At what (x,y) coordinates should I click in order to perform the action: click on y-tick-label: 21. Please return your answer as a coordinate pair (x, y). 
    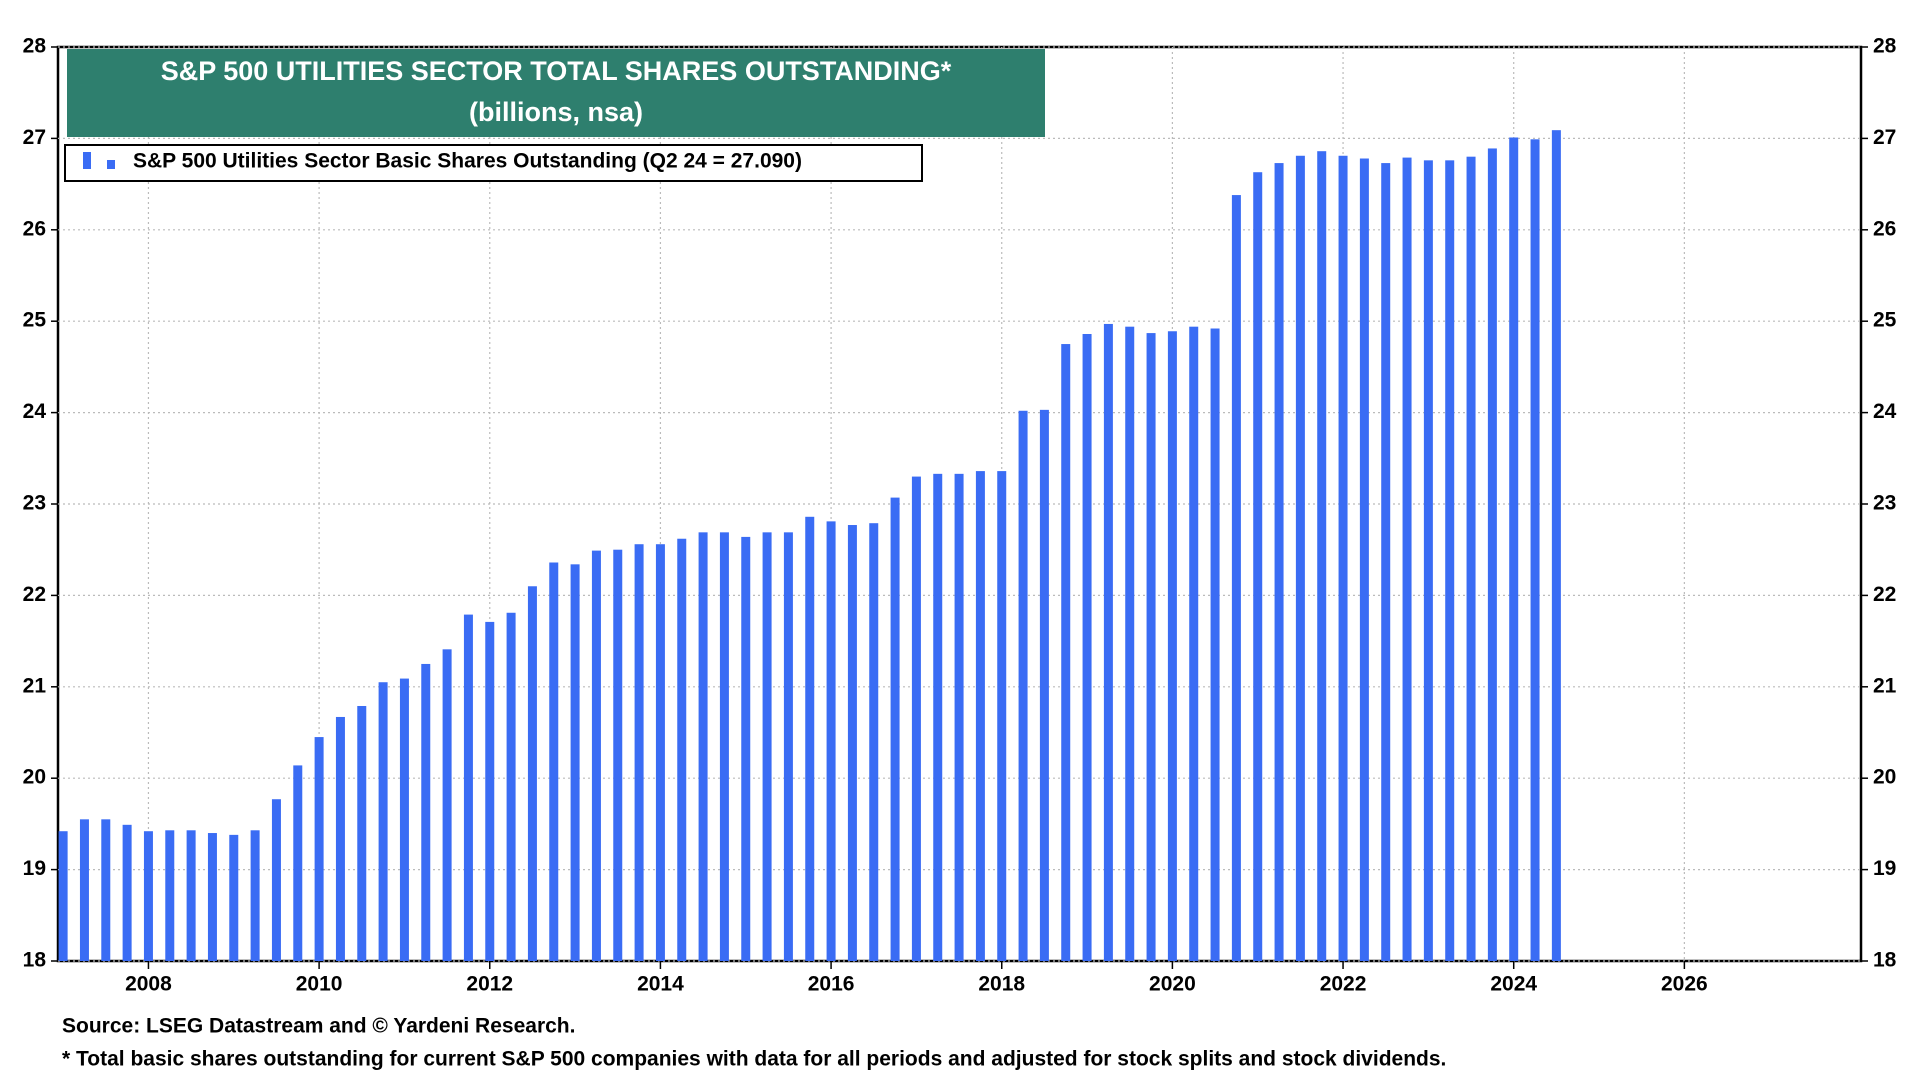
    Looking at the image, I should click on (35, 685).